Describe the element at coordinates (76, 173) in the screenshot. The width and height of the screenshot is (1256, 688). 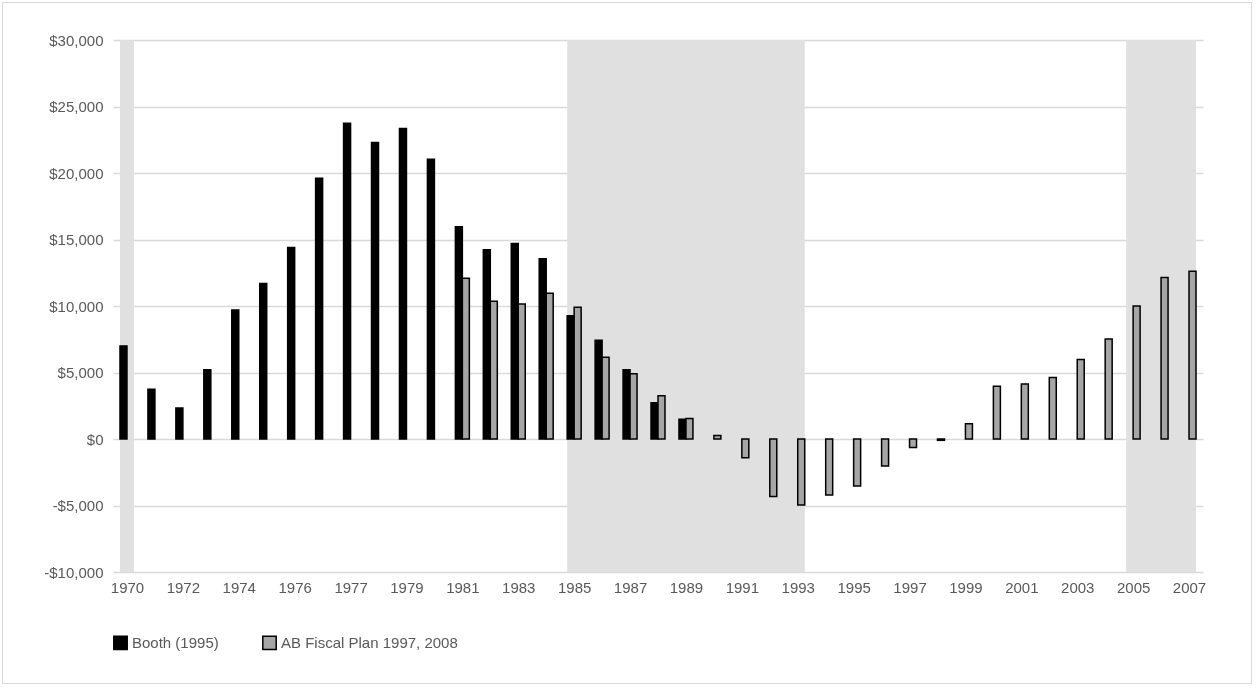
I see `y-tick-label: $20,000` at that location.